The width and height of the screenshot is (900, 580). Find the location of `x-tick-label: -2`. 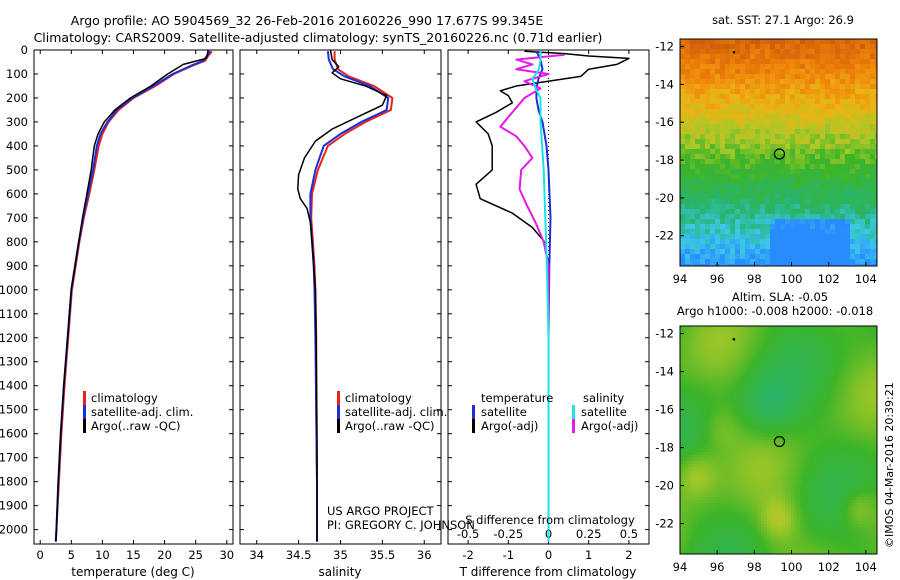

x-tick-label: -2 is located at coordinates (467, 555).